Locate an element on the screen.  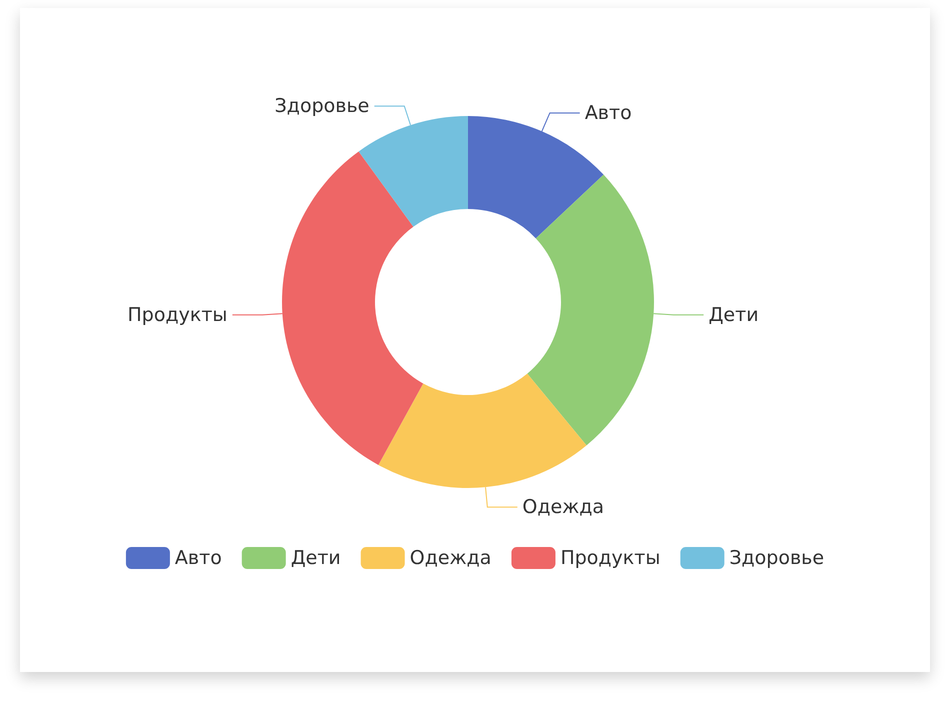
legend-label: Здоровье is located at coordinates (776, 558).